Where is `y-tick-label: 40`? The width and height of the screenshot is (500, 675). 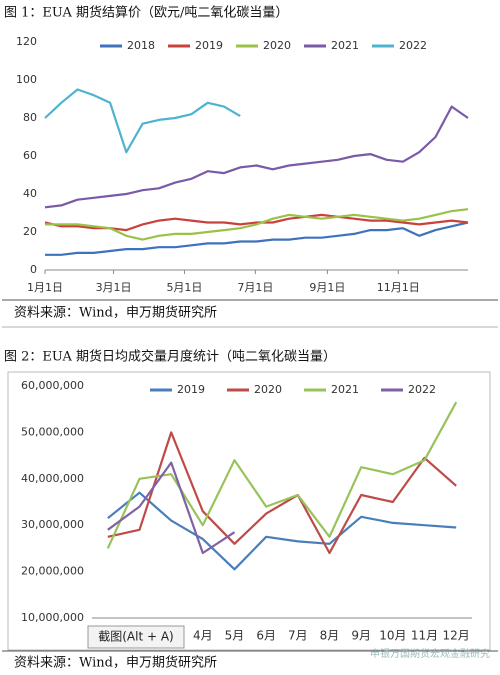
y-tick-label: 40 is located at coordinates (30, 193).